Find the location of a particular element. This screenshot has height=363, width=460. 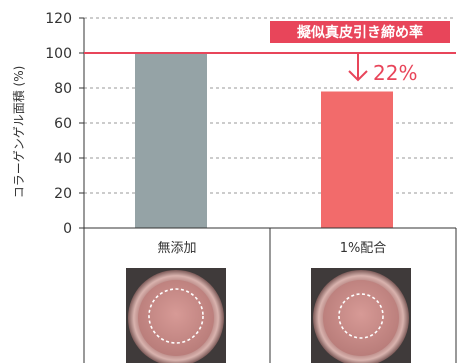

category-label: 1%配合 is located at coordinates (363, 248).